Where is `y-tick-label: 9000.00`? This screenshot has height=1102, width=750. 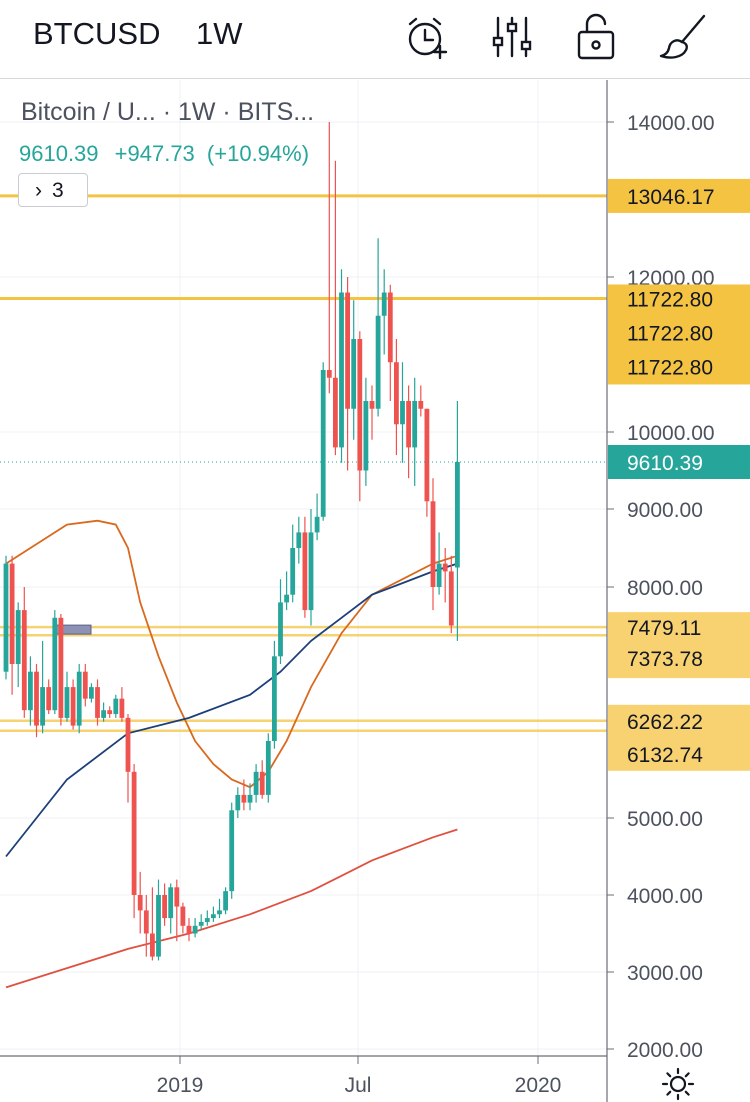 y-tick-label: 9000.00 is located at coordinates (665, 510).